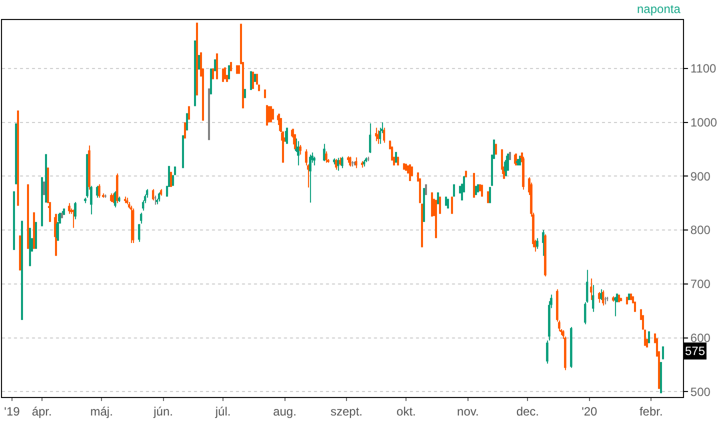  Describe the element at coordinates (101, 411) in the screenshot. I see `x-tick-label: máj.` at that location.